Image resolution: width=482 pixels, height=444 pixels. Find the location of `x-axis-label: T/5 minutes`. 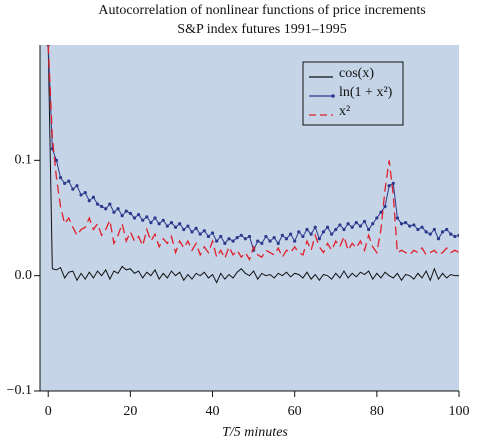

x-axis-label: T/5 minutes is located at coordinates (255, 432).